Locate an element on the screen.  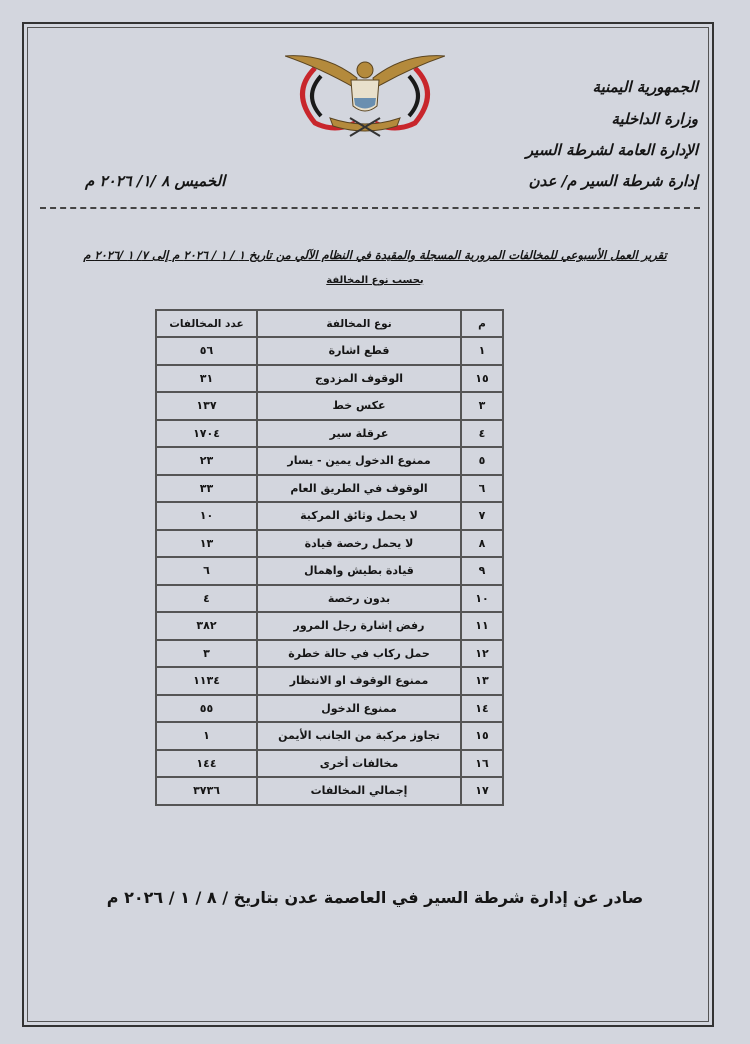
violation-count: ٦ is located at coordinates (206, 571).